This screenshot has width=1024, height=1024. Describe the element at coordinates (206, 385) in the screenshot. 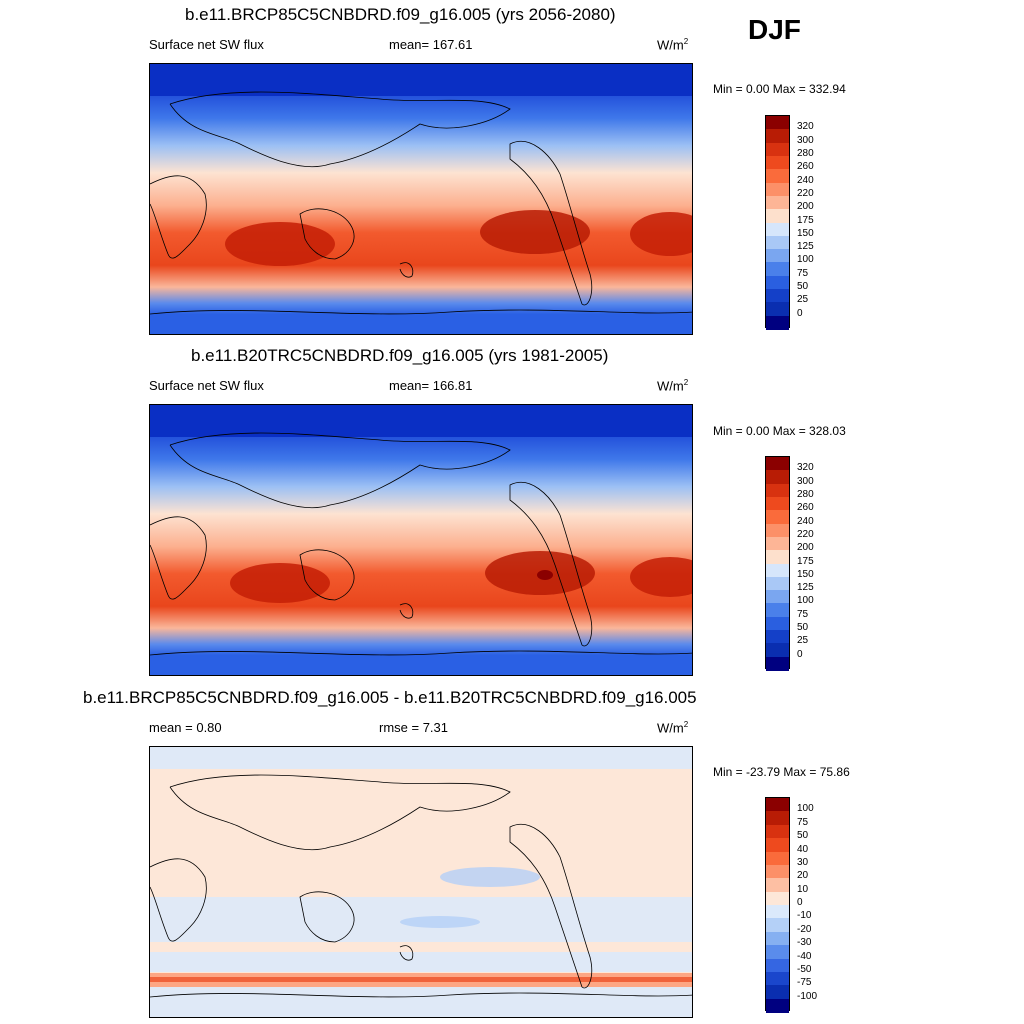

I see `panel-2-variable: Surface net SW flux` at that location.